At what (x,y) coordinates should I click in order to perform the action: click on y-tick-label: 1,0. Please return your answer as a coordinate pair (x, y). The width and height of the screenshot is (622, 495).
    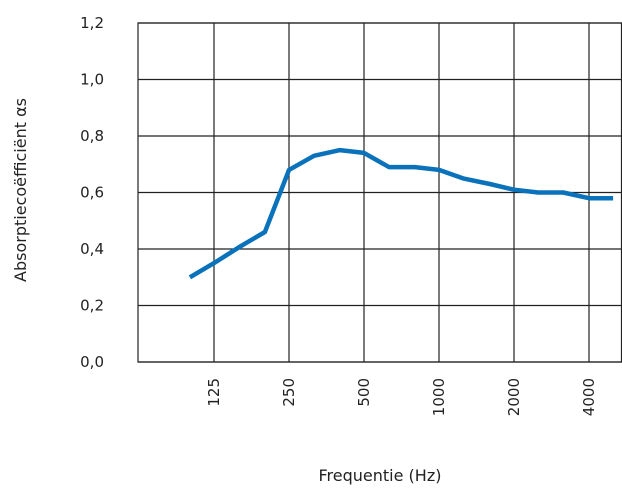
    Looking at the image, I should click on (92, 80).